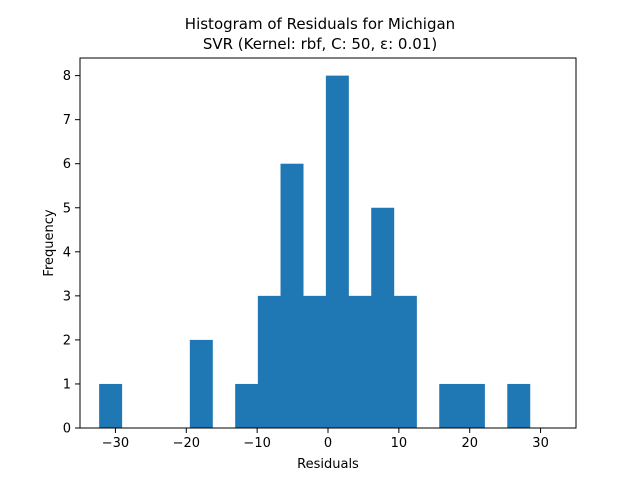 The width and height of the screenshot is (640, 480). I want to click on x-tick-label: −30, so click(115, 443).